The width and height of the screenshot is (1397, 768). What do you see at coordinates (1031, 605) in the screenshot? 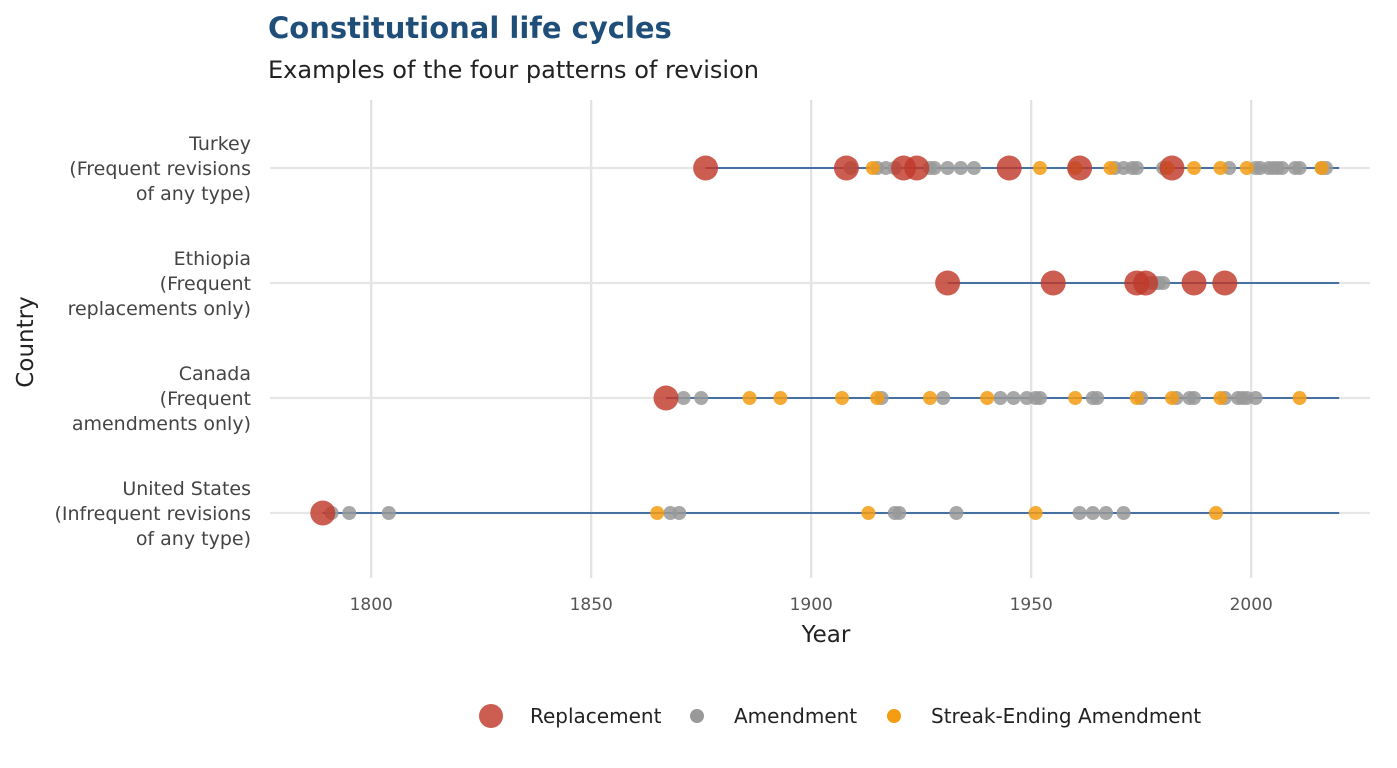
I see `x-tick-label: 1950` at bounding box center [1031, 605].